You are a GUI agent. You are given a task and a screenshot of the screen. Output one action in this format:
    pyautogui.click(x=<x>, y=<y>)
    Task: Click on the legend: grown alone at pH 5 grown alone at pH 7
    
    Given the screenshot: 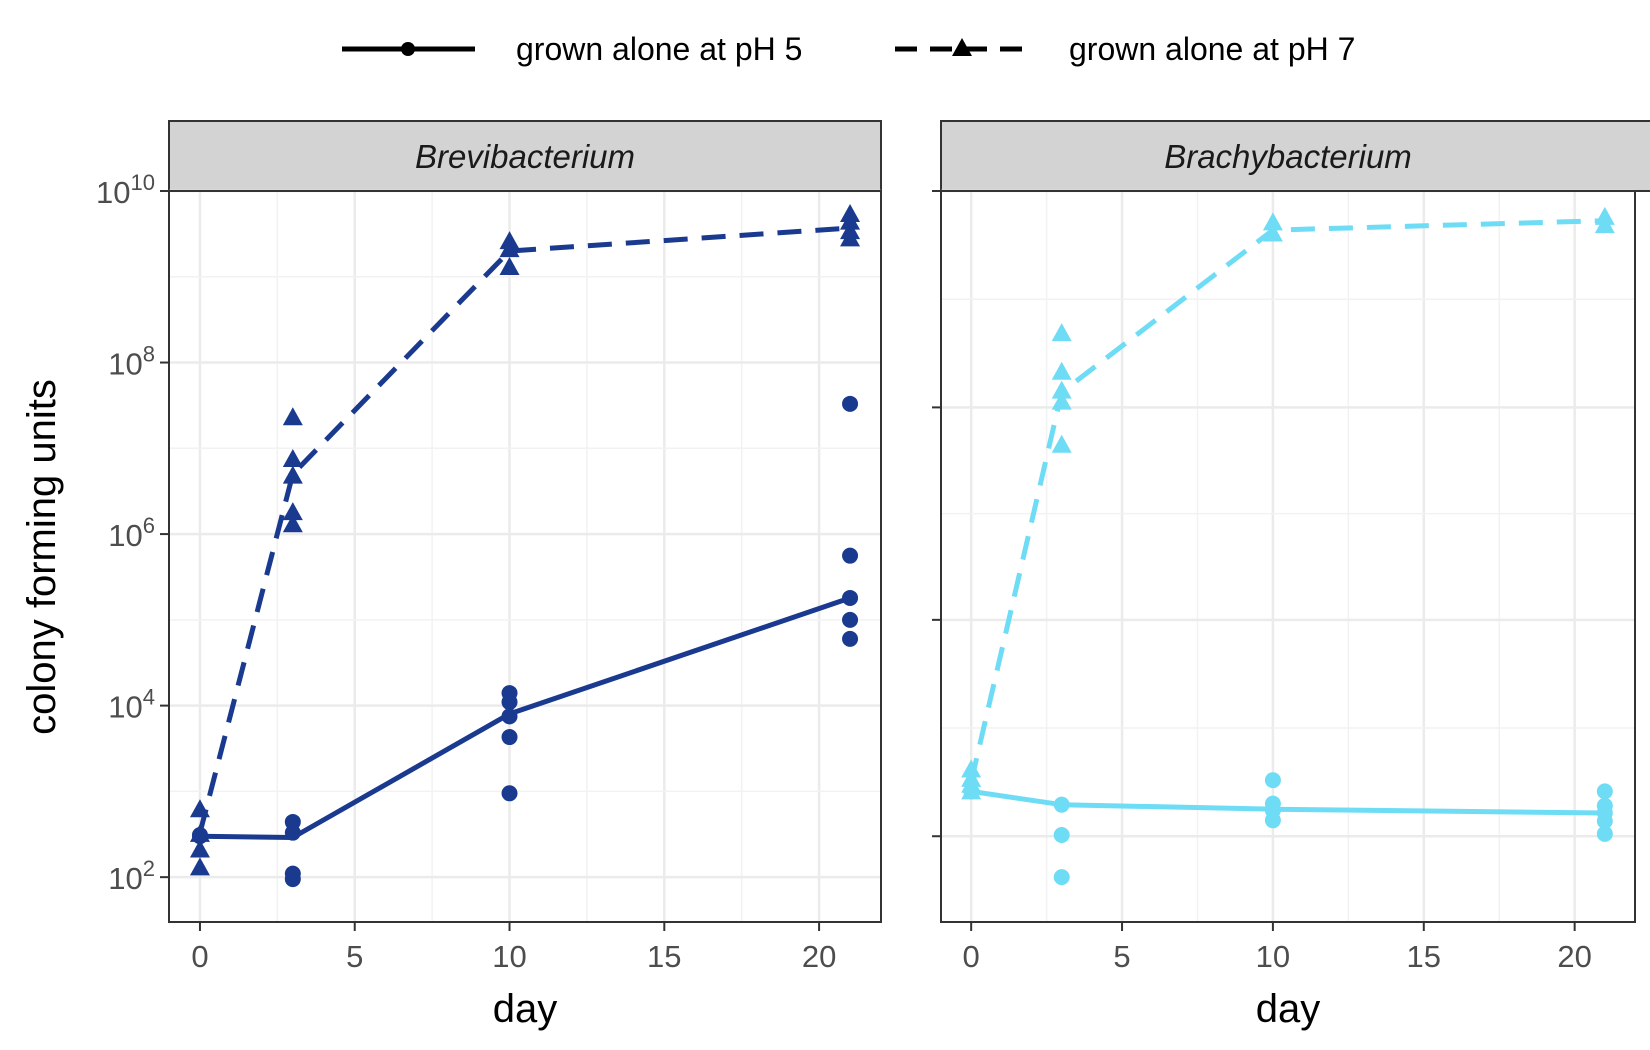 What is the action you would take?
    pyautogui.click(x=848, y=49)
    